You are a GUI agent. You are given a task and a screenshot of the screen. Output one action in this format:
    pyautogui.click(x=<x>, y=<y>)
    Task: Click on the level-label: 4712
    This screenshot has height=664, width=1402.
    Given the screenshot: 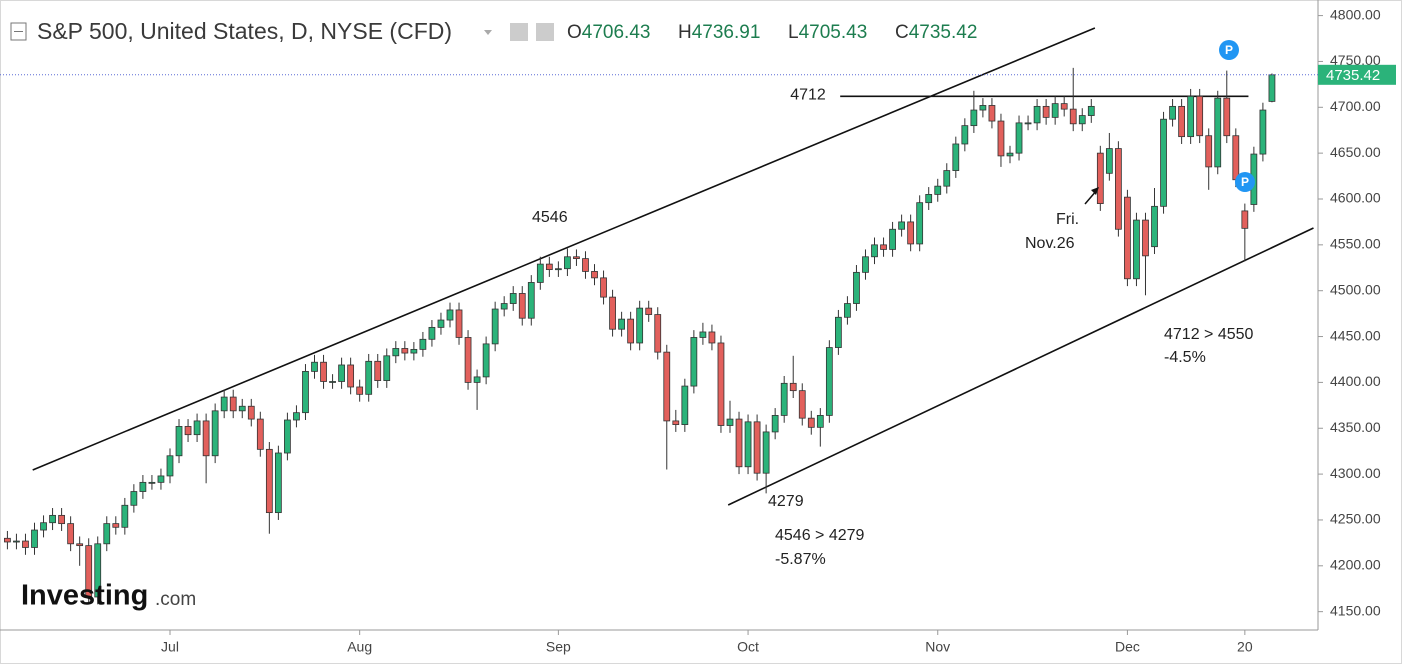 What is the action you would take?
    pyautogui.click(x=808, y=95)
    